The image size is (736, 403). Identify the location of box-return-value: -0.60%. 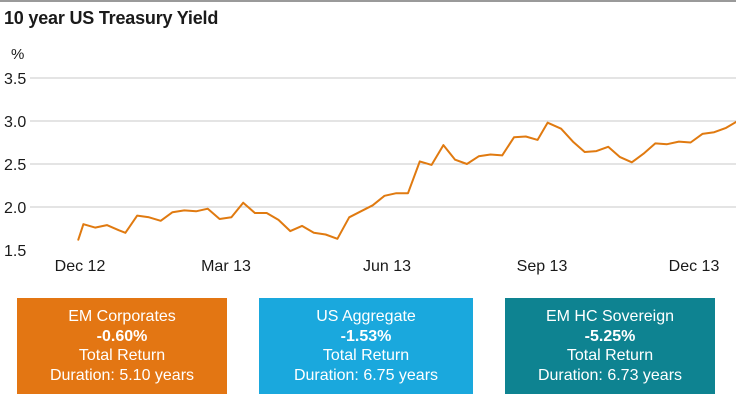
(122, 336).